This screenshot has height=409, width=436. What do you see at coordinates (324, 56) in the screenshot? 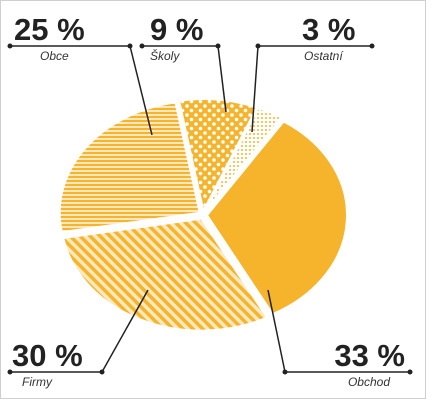
I see `category-label: Ostatní` at bounding box center [324, 56].